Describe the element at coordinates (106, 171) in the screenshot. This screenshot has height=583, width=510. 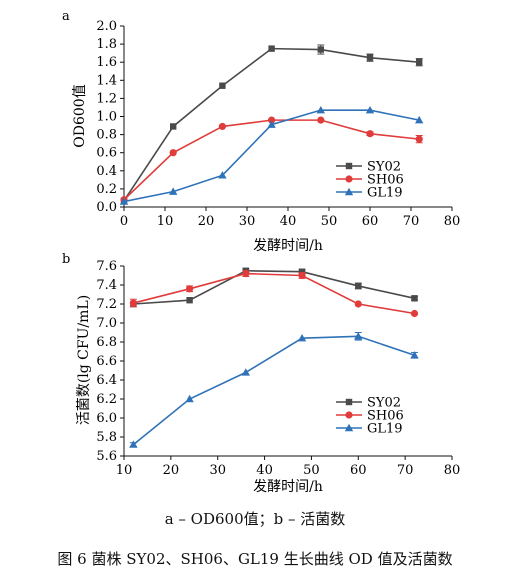
I see `y-tick-label: 0.4` at that location.